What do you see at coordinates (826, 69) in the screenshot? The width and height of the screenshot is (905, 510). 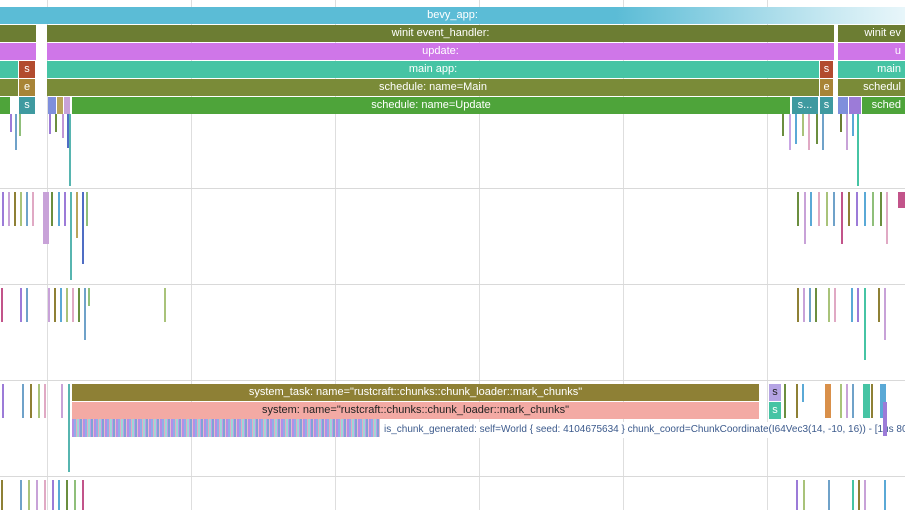 I see `span-s-right: s` at bounding box center [826, 69].